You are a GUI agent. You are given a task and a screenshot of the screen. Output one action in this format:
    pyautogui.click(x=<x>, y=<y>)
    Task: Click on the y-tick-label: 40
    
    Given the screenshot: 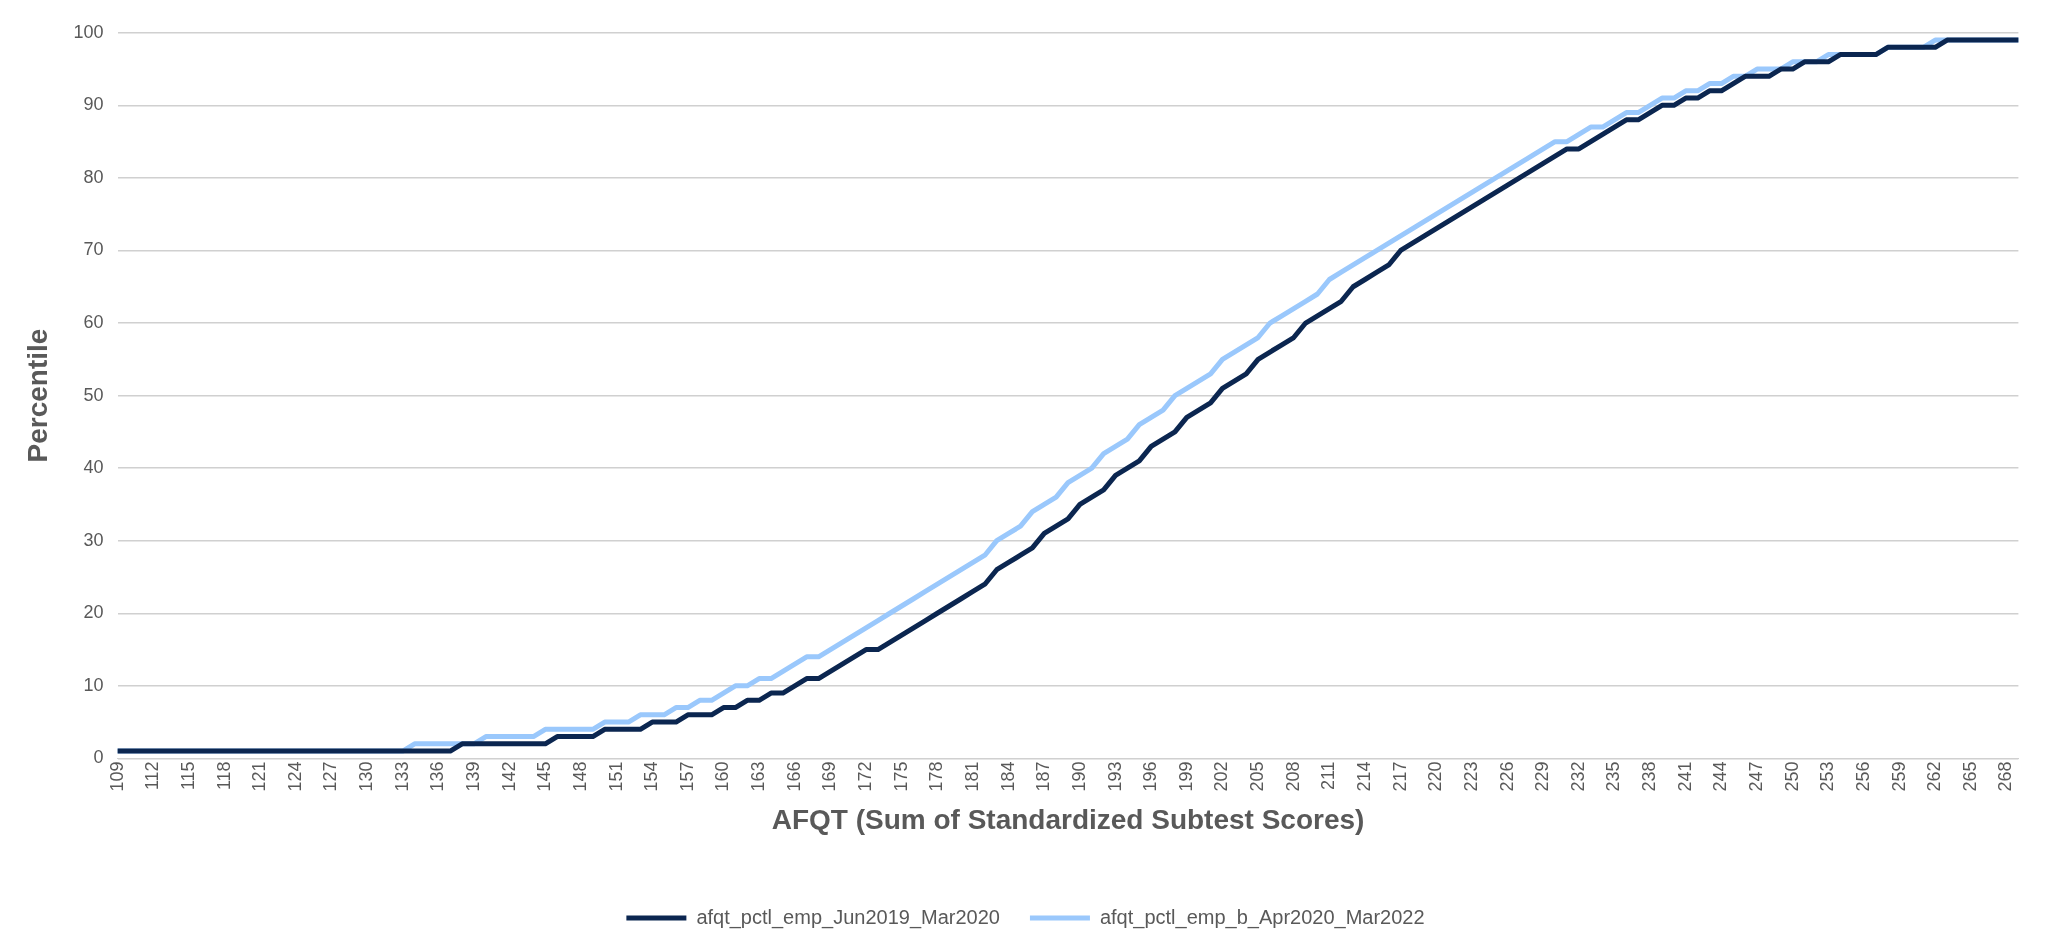 What is the action you would take?
    pyautogui.click(x=93, y=467)
    